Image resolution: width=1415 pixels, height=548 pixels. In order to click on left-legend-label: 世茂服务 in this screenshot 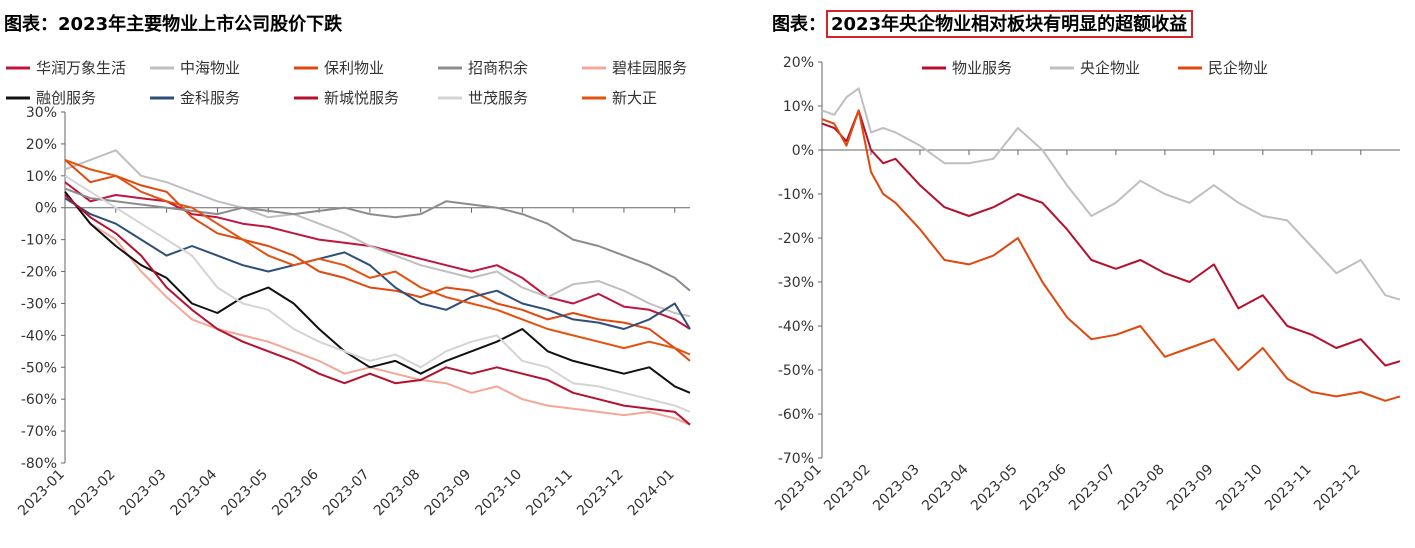, I will do `click(498, 98)`.